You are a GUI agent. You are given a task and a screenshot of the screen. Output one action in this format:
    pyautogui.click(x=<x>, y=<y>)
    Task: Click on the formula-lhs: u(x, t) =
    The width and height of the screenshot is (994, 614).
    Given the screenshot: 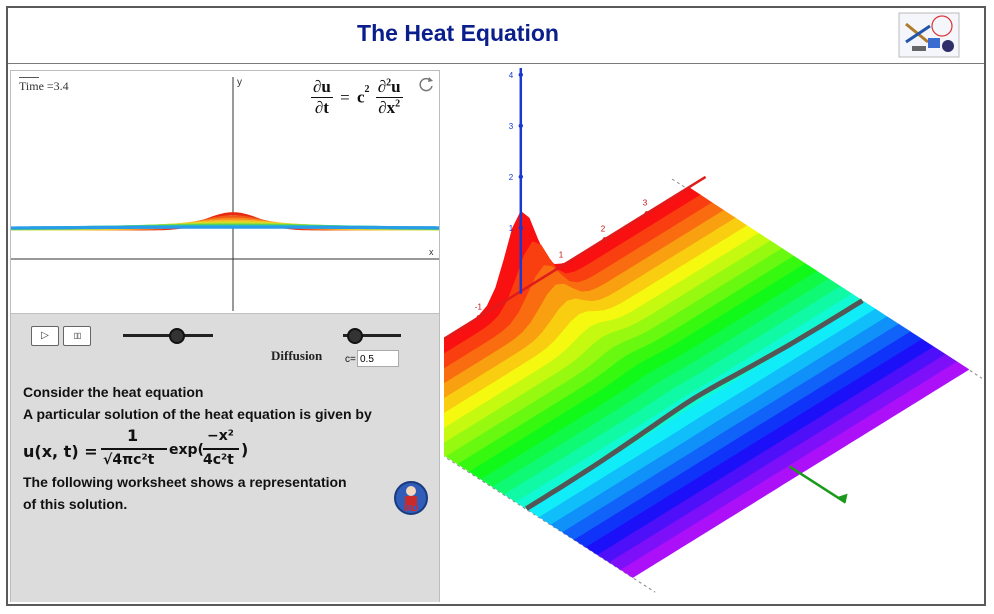 What is the action you would take?
    pyautogui.click(x=60, y=451)
    